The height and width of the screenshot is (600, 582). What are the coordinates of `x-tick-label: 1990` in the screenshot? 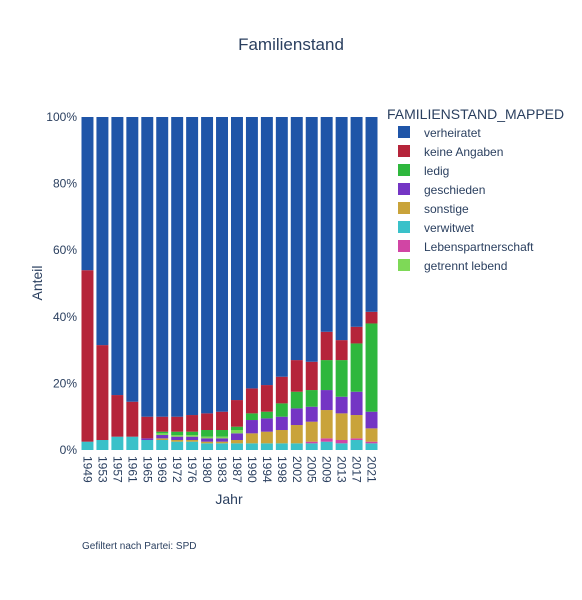 It's located at (252, 469).